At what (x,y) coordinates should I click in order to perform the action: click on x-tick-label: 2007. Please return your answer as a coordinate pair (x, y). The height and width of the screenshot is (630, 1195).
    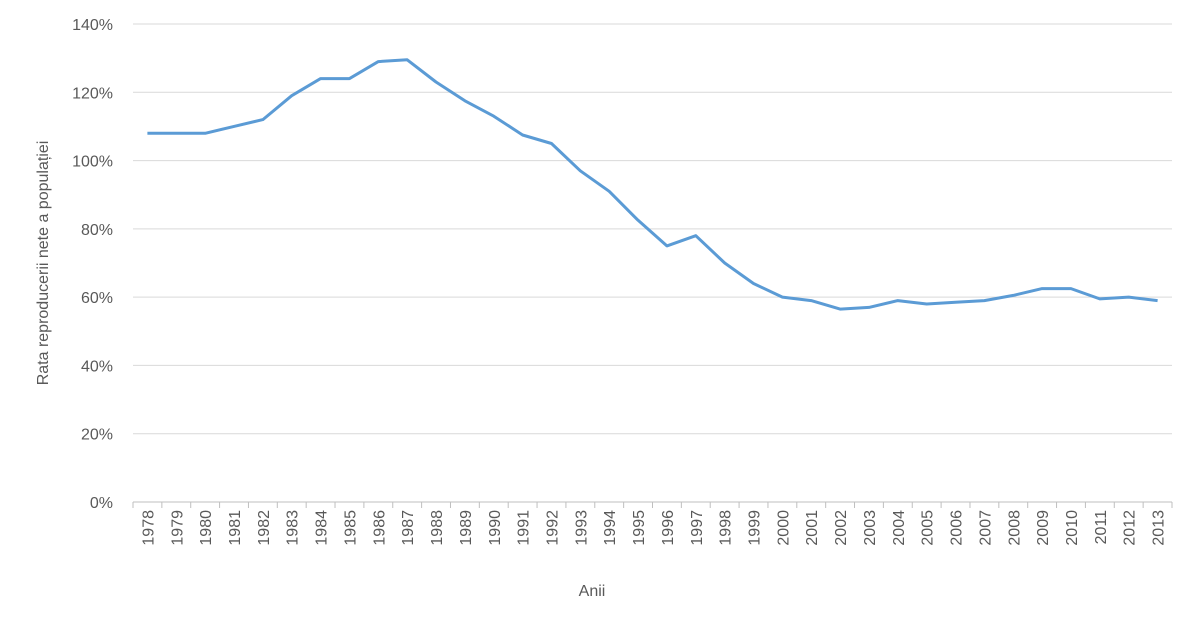
    Looking at the image, I should click on (985, 528).